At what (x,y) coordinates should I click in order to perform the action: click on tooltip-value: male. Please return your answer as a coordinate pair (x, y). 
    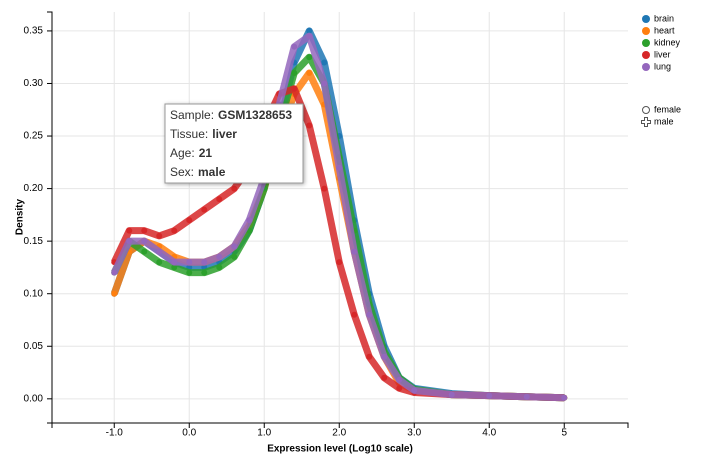
    Looking at the image, I should click on (212, 172).